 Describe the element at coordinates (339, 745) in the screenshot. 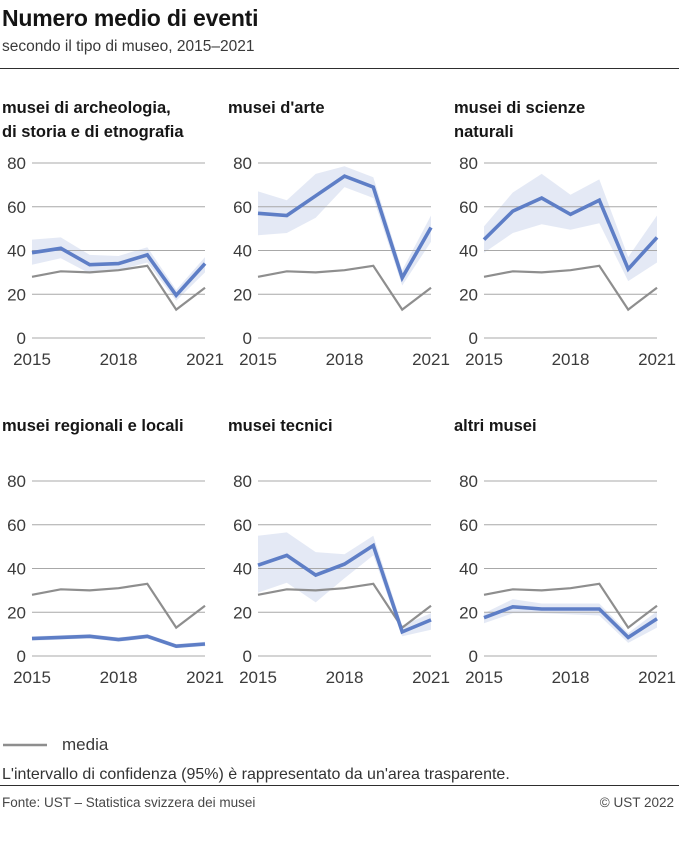

I see `legend: media` at that location.